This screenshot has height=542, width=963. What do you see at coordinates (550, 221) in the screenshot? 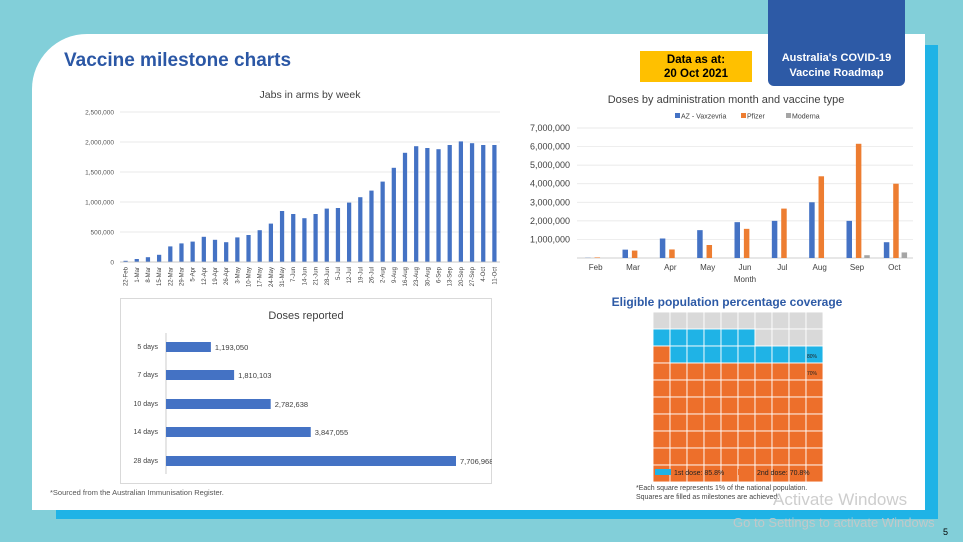
I see `y-tick-label: 2,000,000` at bounding box center [550, 221].